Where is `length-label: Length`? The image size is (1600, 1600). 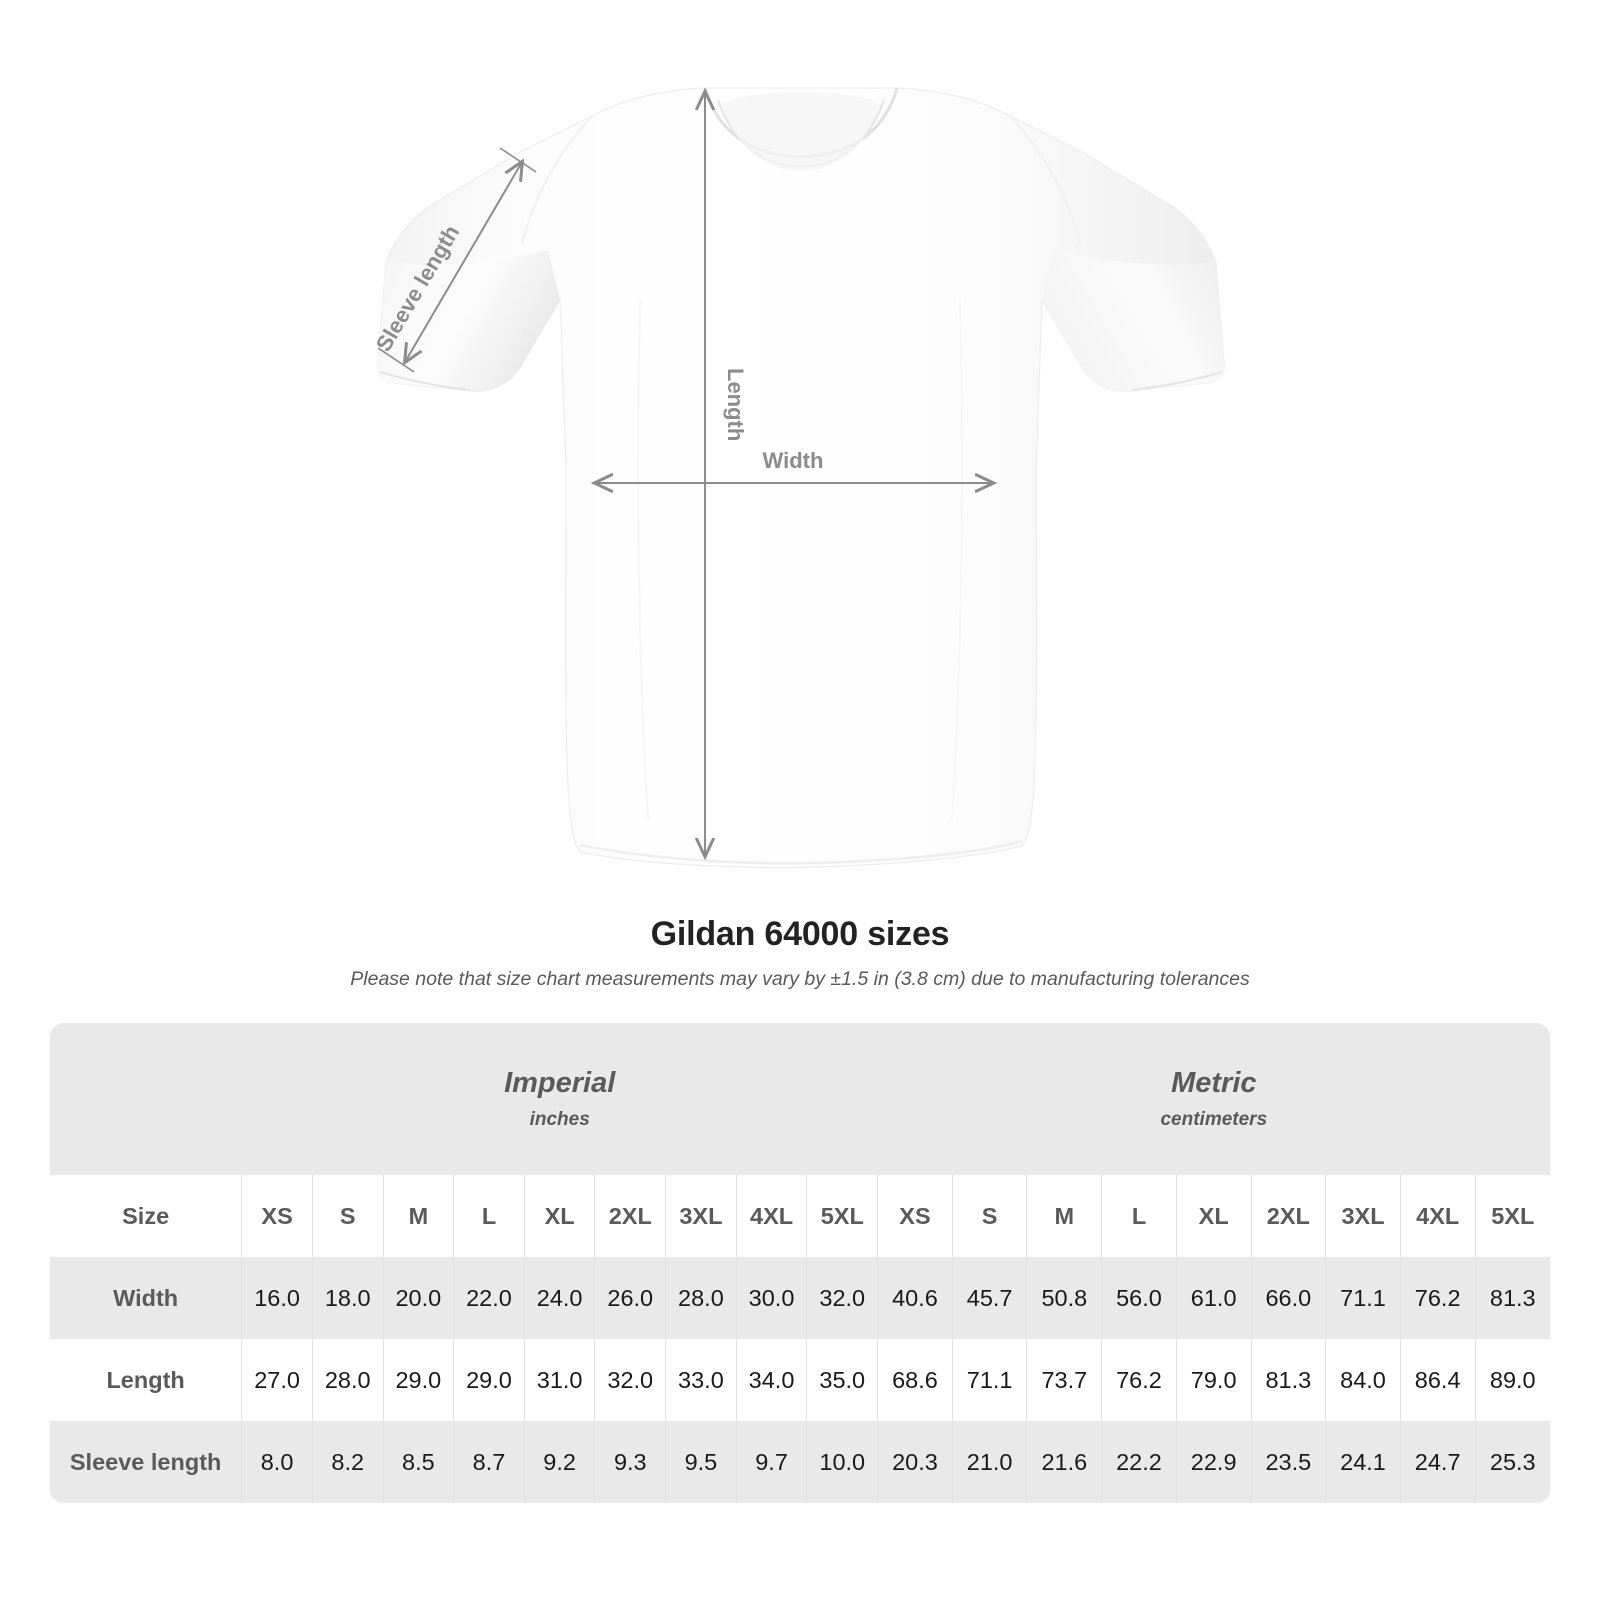
length-label: Length is located at coordinates (735, 404).